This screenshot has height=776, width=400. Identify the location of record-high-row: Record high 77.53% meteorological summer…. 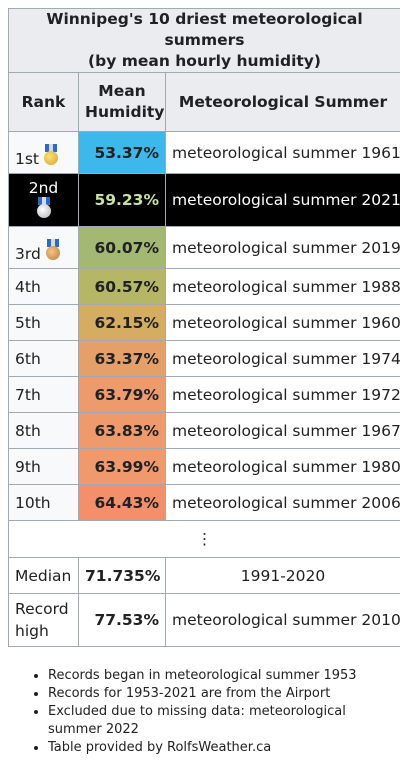
(204, 620).